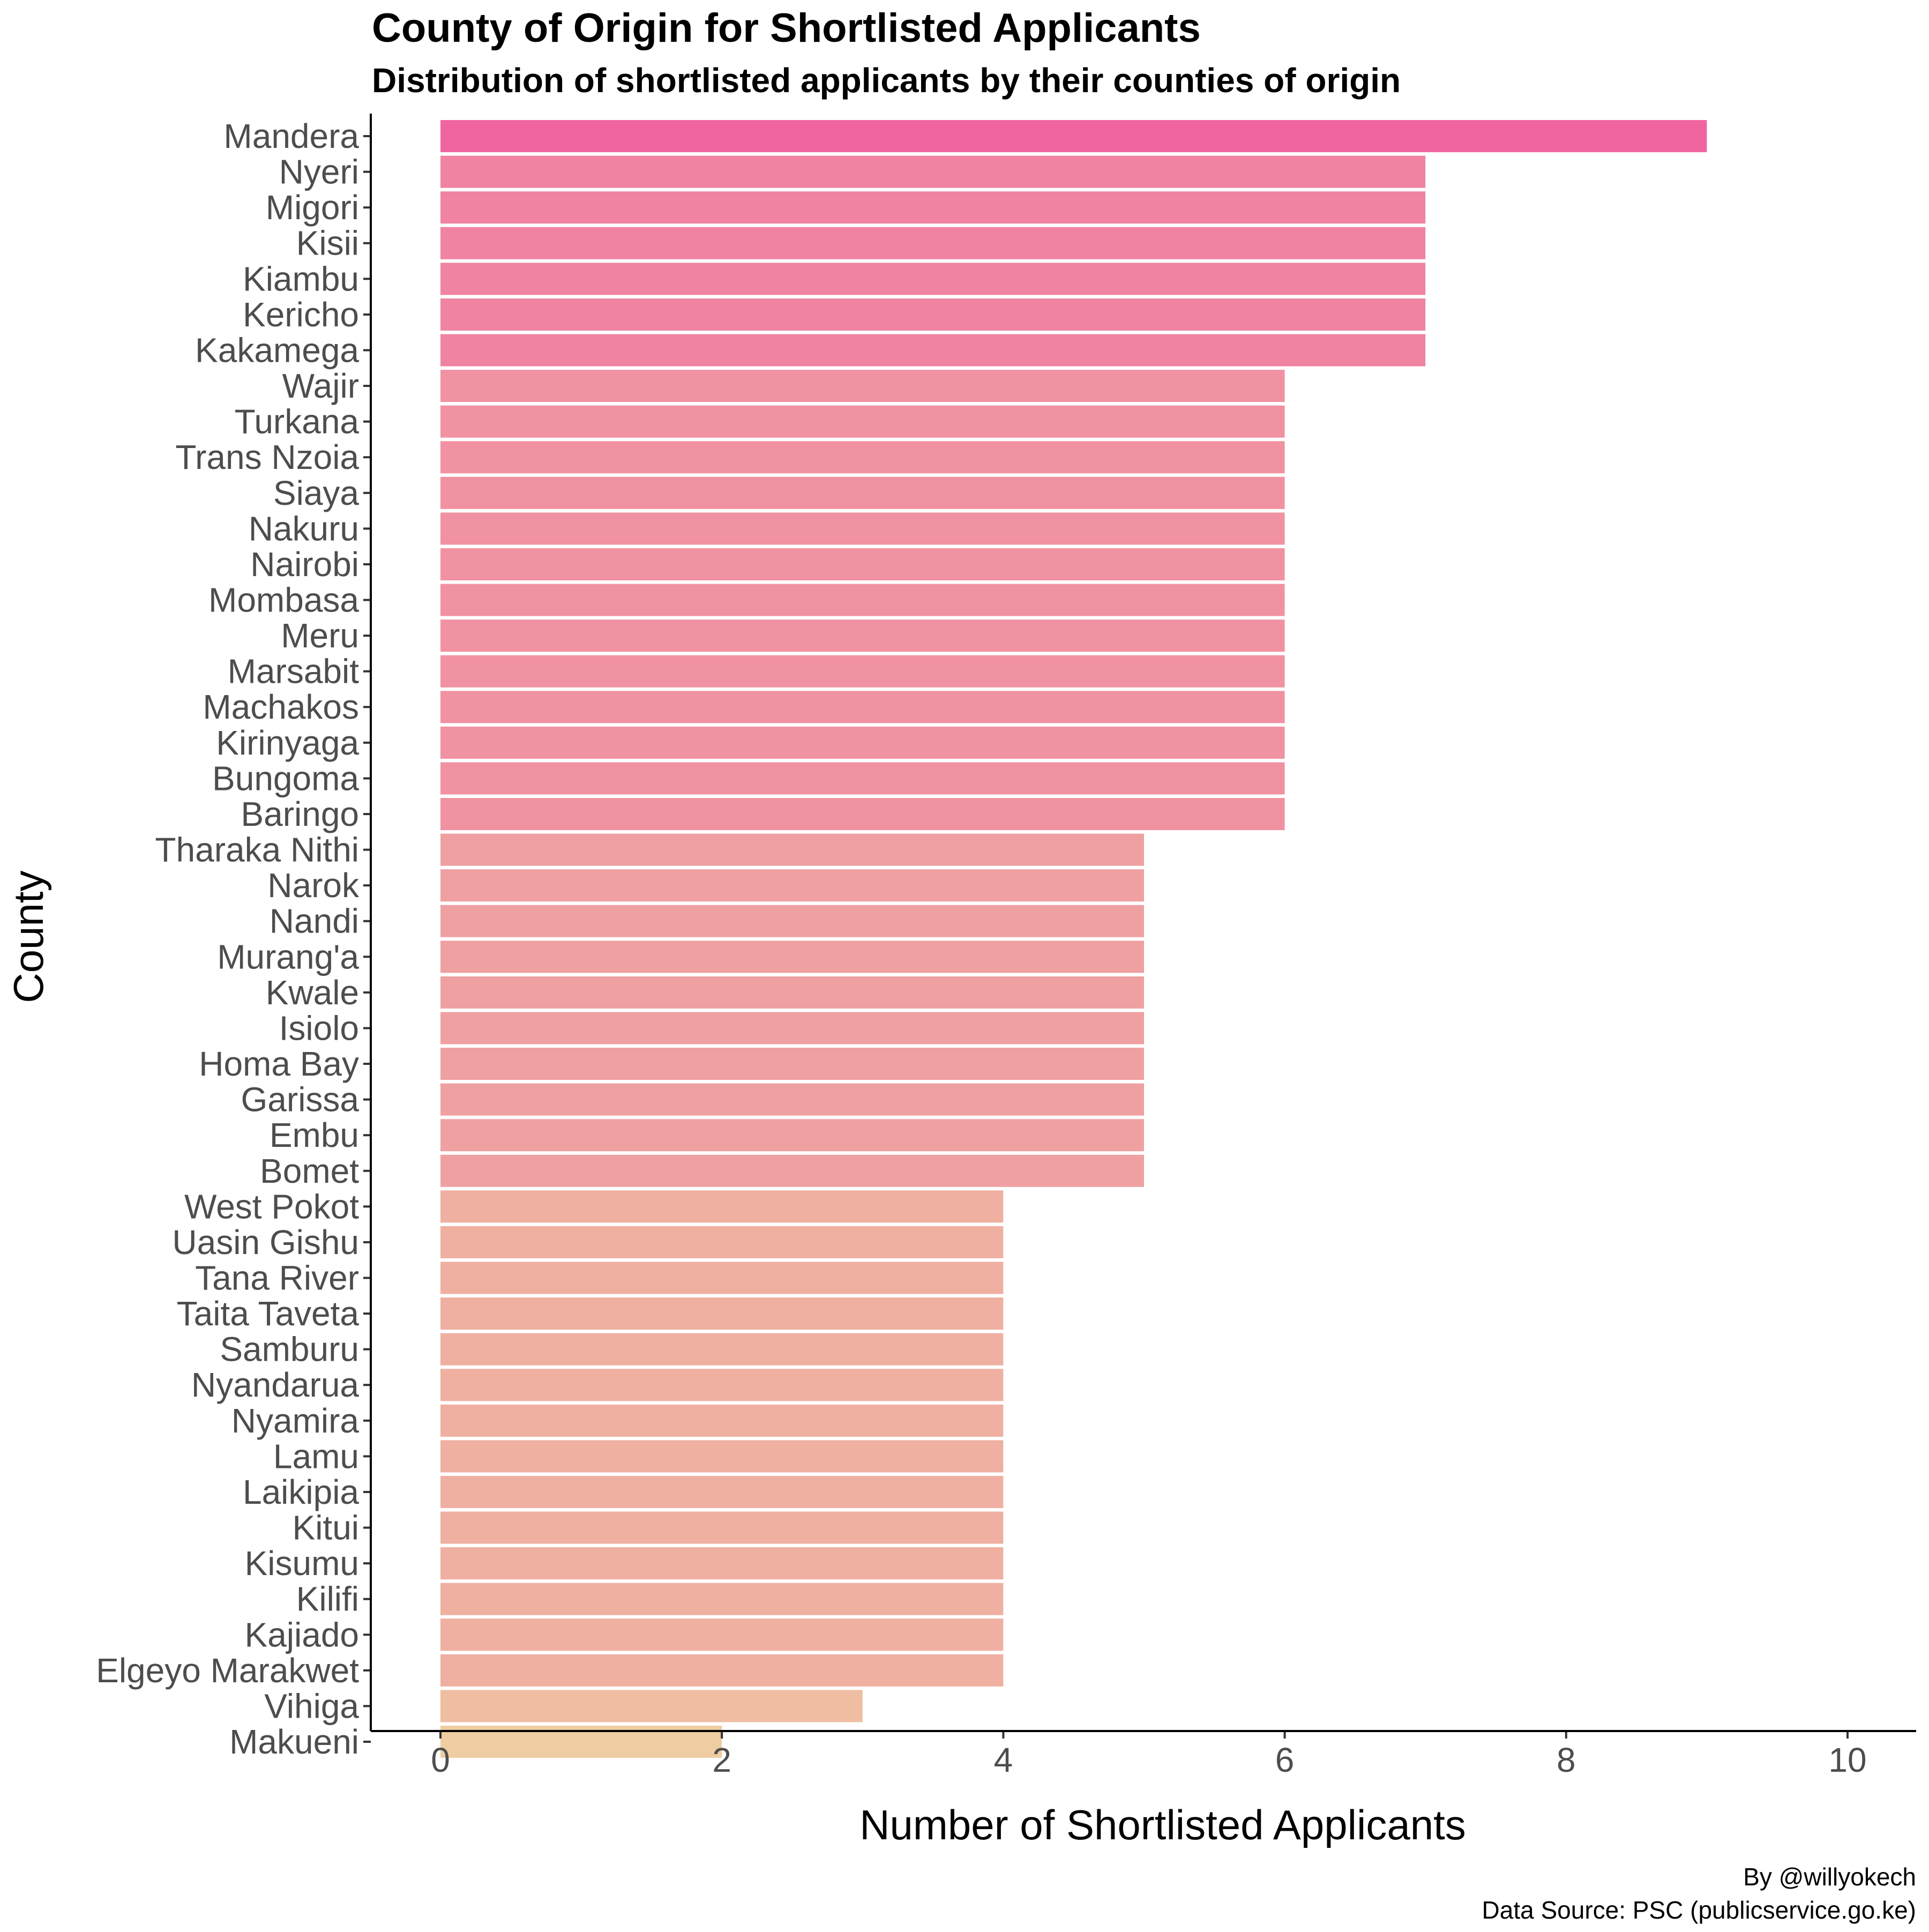 This screenshot has width=1929, height=1932. Describe the element at coordinates (275, 1385) in the screenshot. I see `y-tick-label: Nyandarua` at that location.